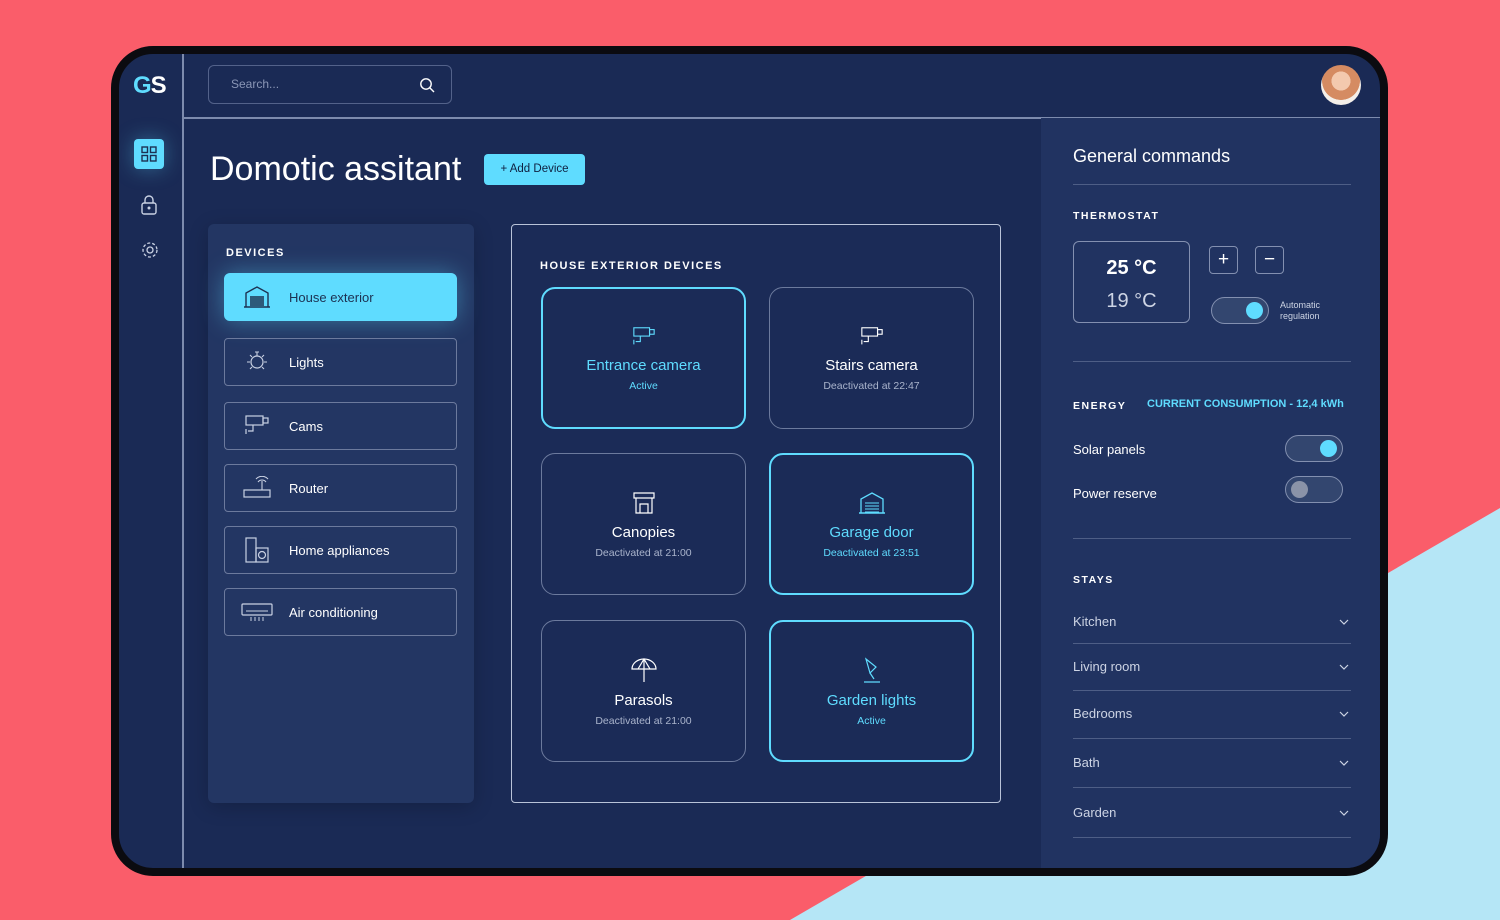  Describe the element at coordinates (1223, 260) in the screenshot. I see `increase-temp-button: +` at that location.